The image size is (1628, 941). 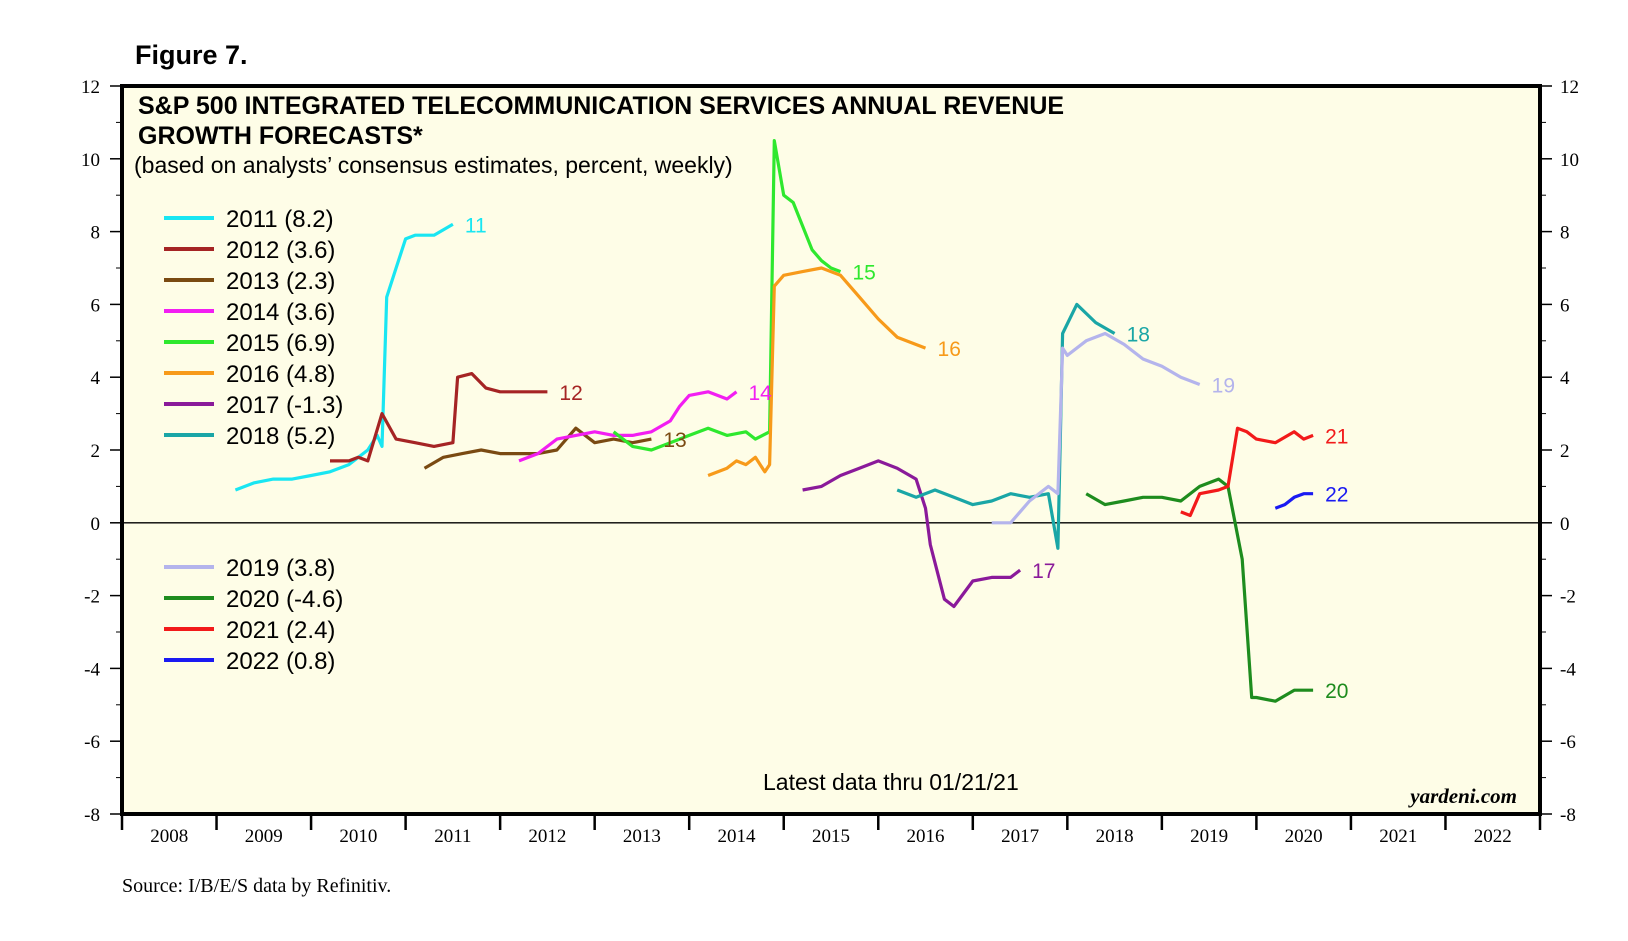 What do you see at coordinates (547, 836) in the screenshot?
I see `x-tick-label: 2012` at bounding box center [547, 836].